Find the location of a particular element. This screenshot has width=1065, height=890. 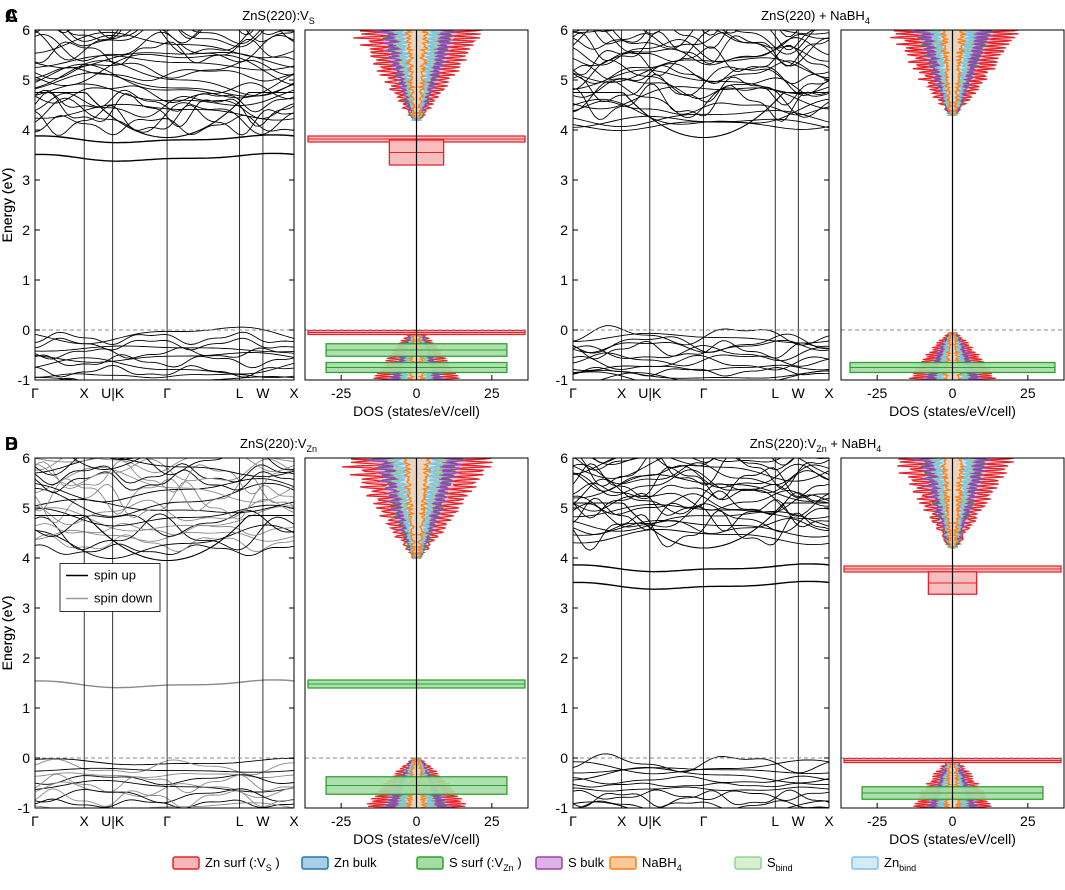

legend-label: S bulk is located at coordinates (586, 862).